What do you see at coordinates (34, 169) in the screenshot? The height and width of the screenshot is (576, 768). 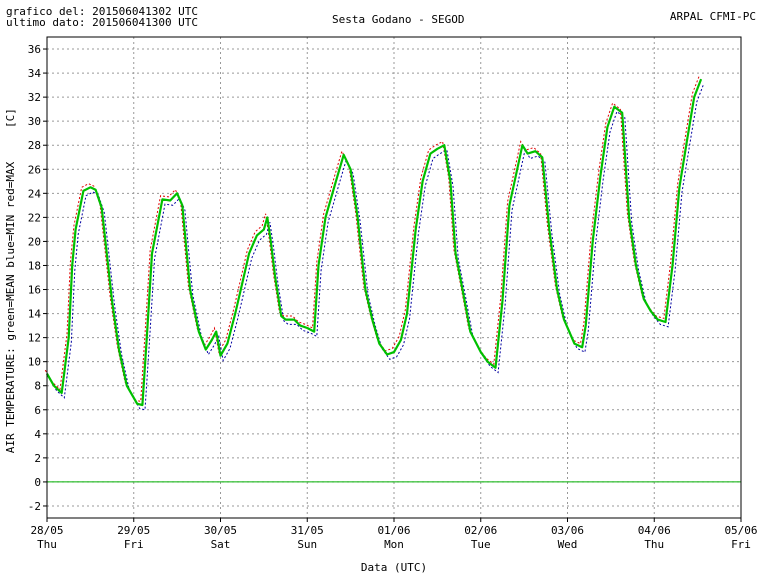 I see `y-tick-label: 26` at bounding box center [34, 169].